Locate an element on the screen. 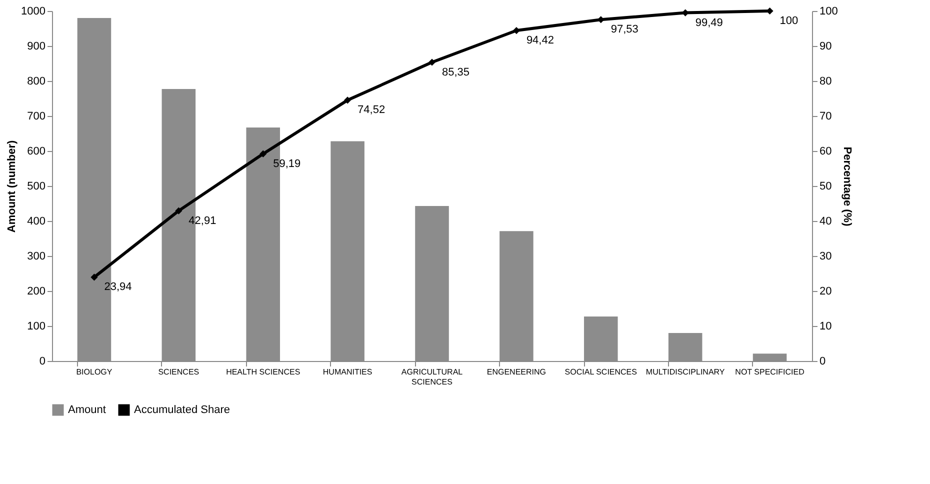  y-tick-label: 100 is located at coordinates (36, 326).